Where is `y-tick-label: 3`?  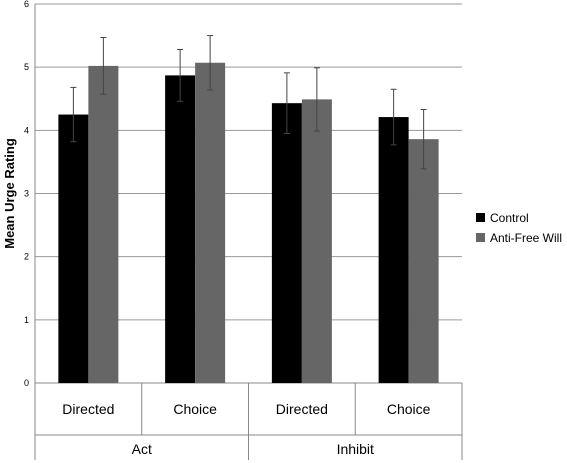 y-tick-label: 3 is located at coordinates (26, 194).